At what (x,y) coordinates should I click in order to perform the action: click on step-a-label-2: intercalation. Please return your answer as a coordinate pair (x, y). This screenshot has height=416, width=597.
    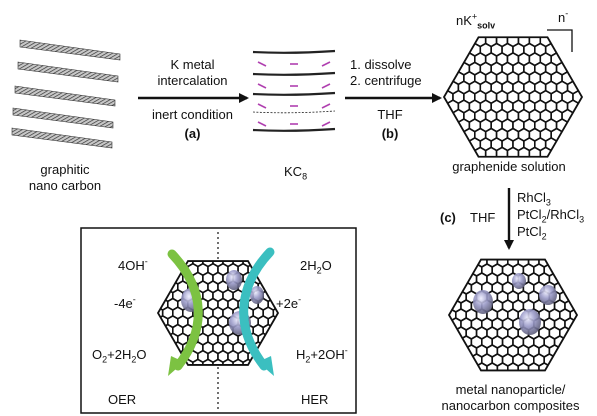
    Looking at the image, I should click on (192, 80).